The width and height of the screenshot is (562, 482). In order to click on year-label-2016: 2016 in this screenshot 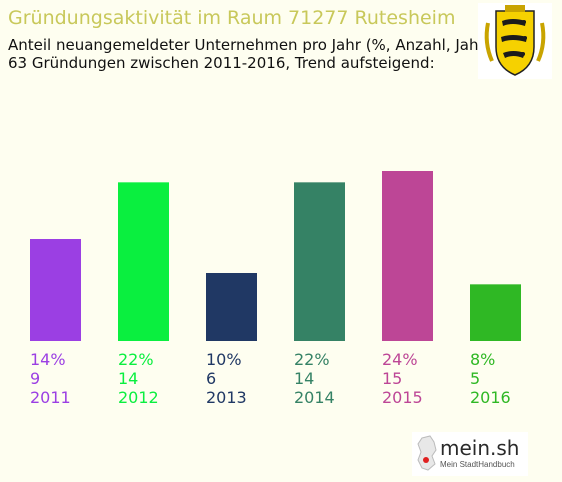, I will do `click(490, 397)`.